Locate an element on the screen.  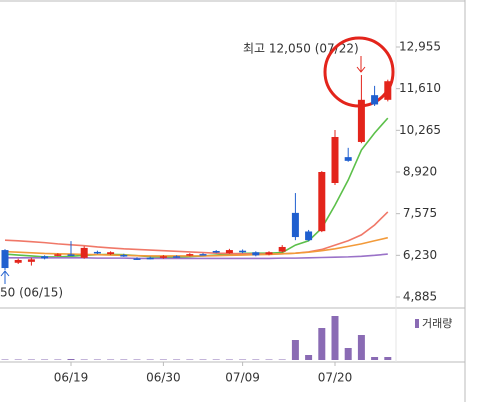
y-tick-label: 11,610 is located at coordinates (420, 88).